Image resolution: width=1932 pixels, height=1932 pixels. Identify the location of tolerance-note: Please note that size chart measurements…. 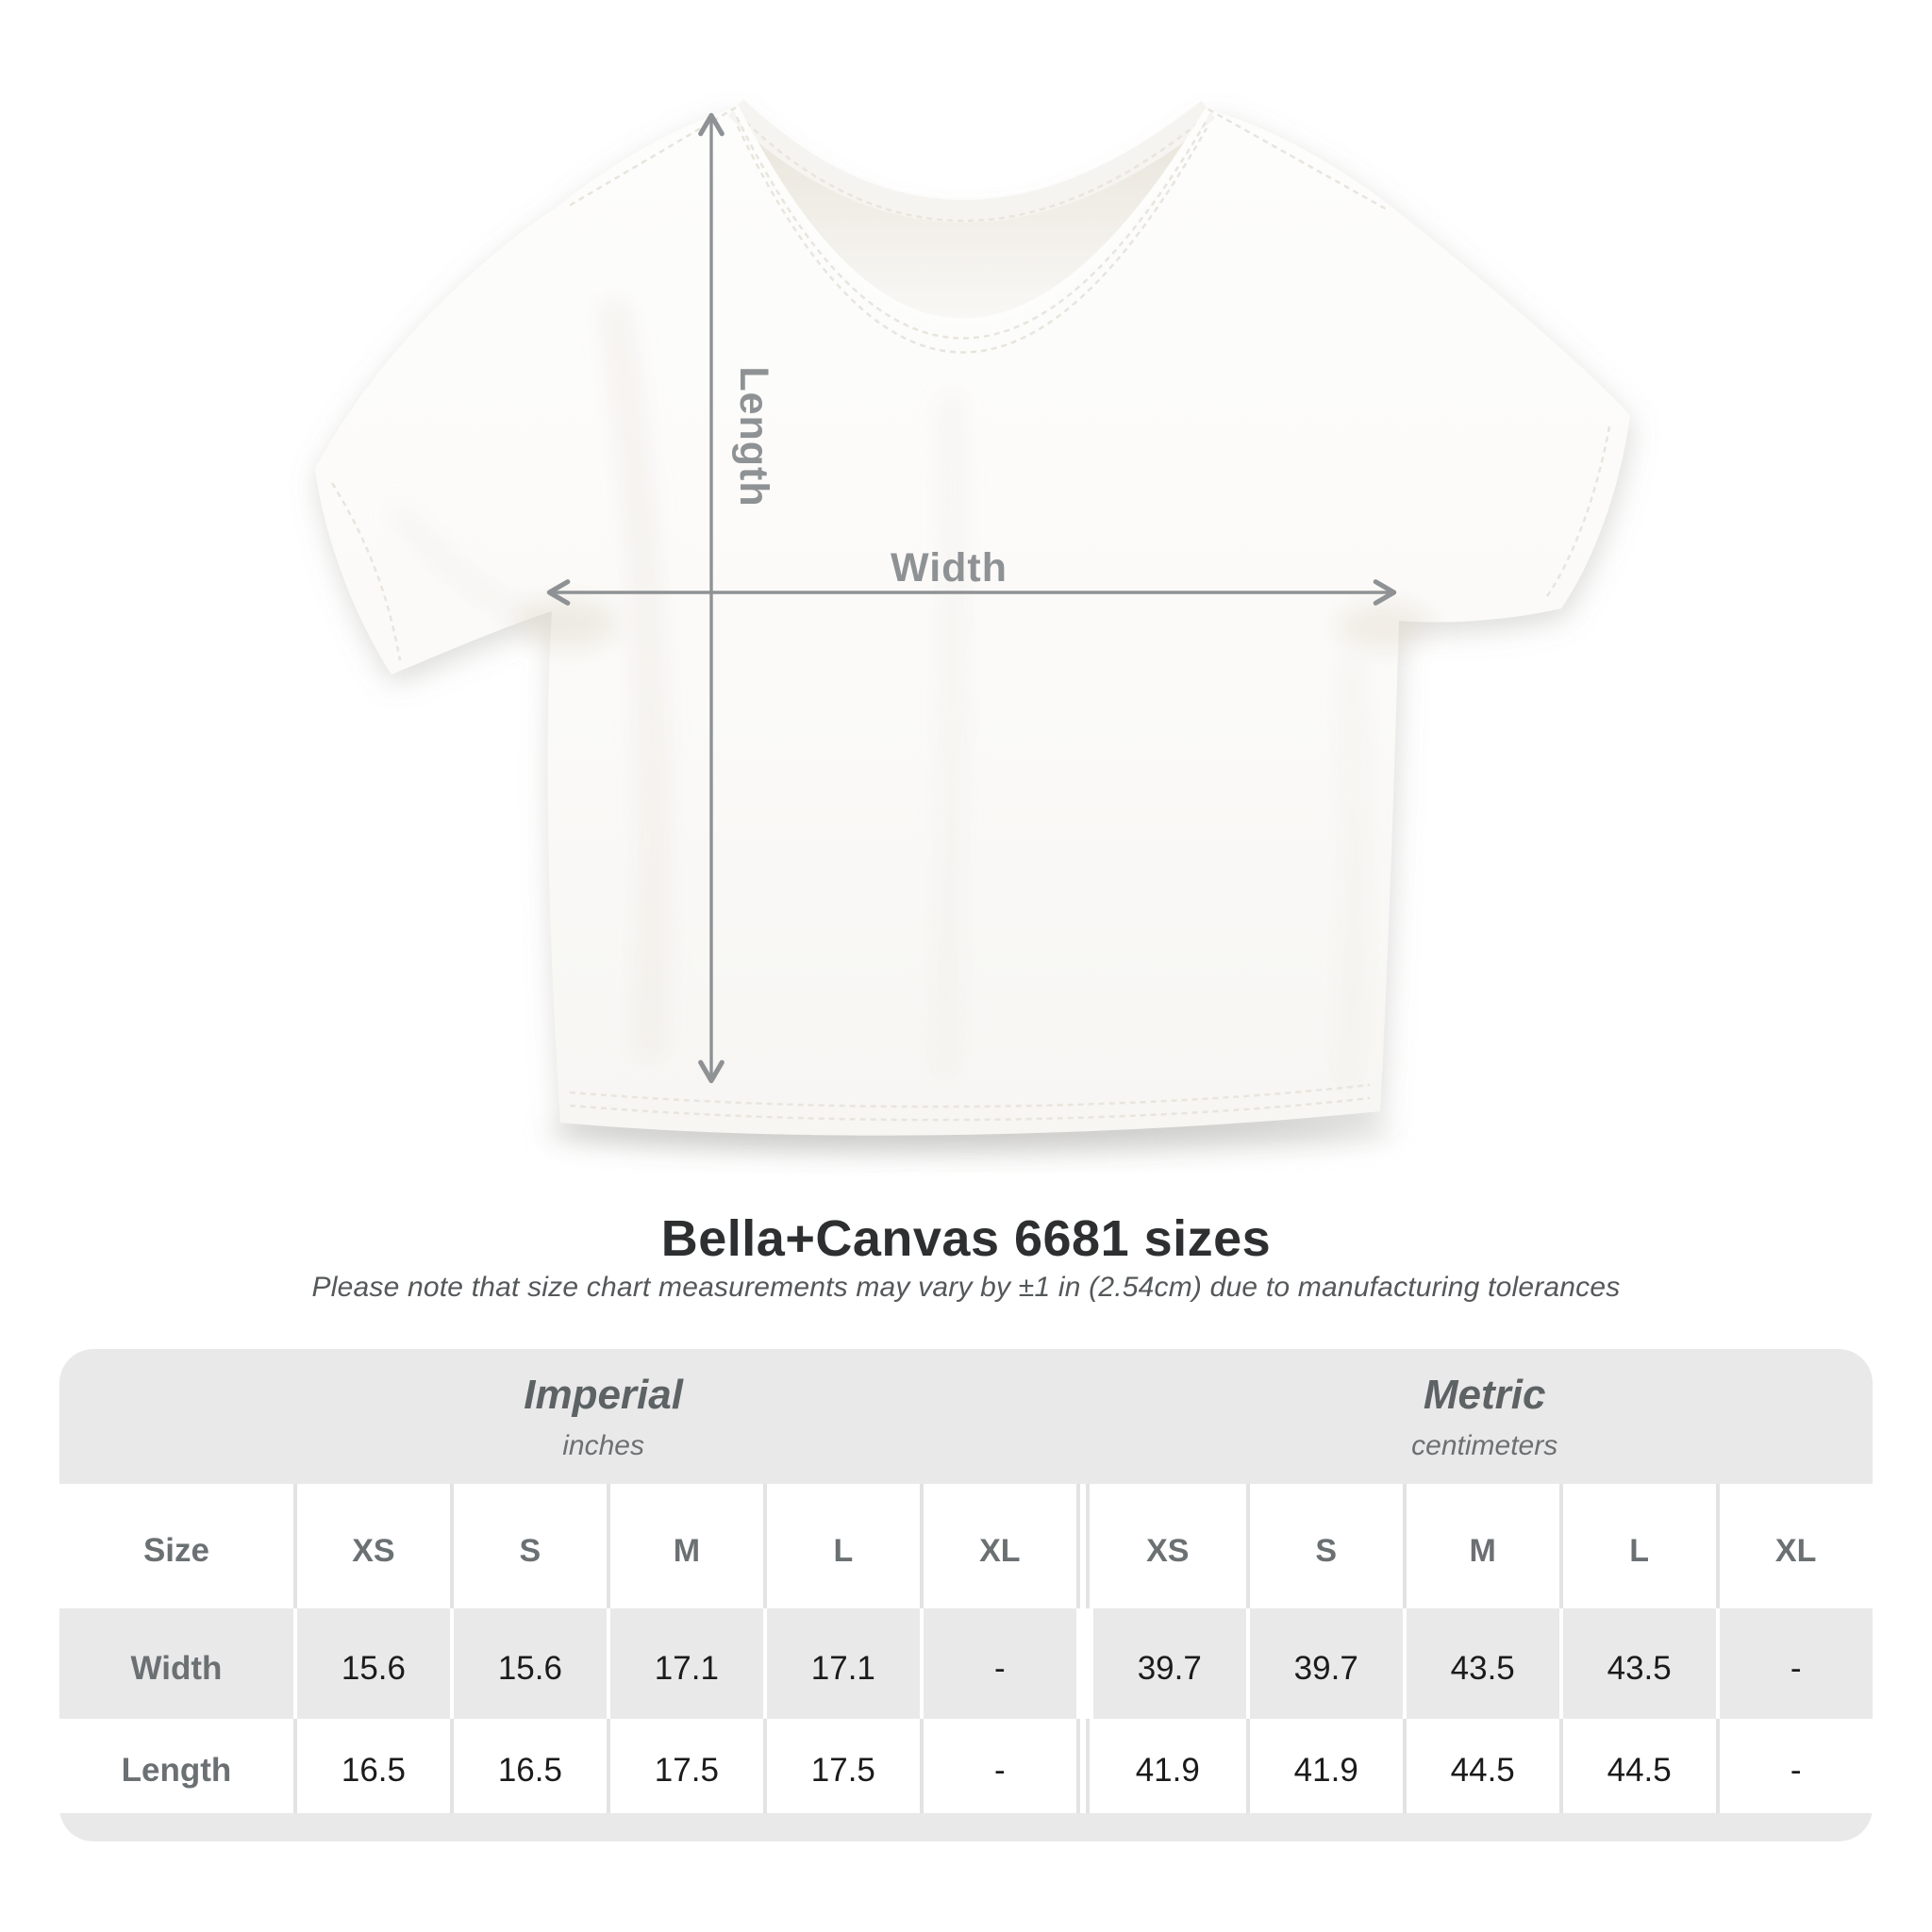
(966, 1287).